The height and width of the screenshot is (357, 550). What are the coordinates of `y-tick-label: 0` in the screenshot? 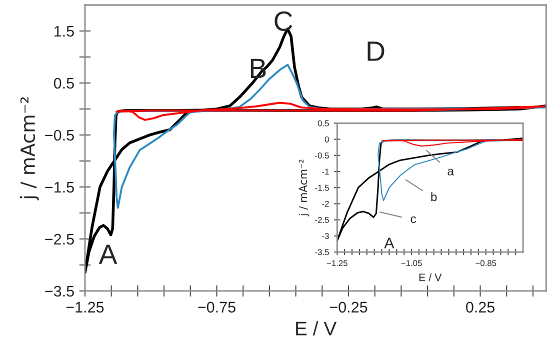 It's located at (326, 139).